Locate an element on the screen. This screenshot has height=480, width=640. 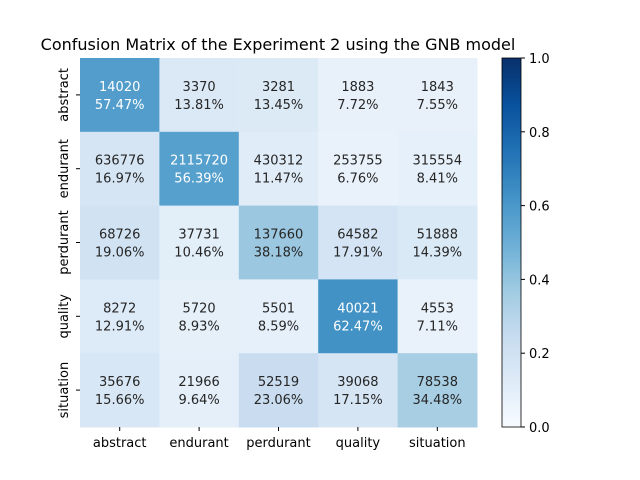
cell-percent-label: 15.66% is located at coordinates (120, 400).